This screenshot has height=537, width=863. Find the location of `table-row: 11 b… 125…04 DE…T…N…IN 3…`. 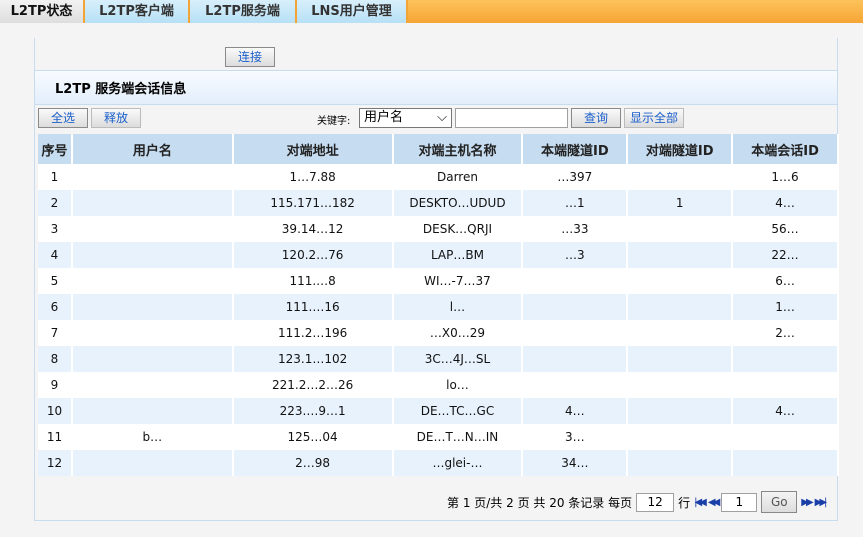

table-row: 11 b… 125…04 DE…T…N…IN 3… is located at coordinates (438, 437).